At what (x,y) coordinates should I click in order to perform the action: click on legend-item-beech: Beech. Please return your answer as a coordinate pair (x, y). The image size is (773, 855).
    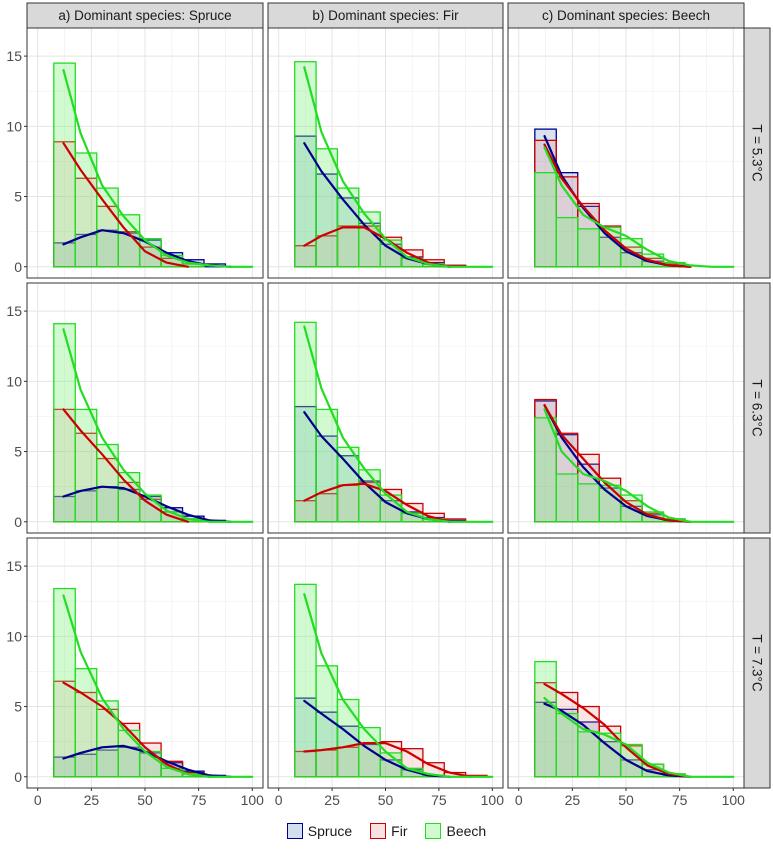
    Looking at the image, I should click on (455, 831).